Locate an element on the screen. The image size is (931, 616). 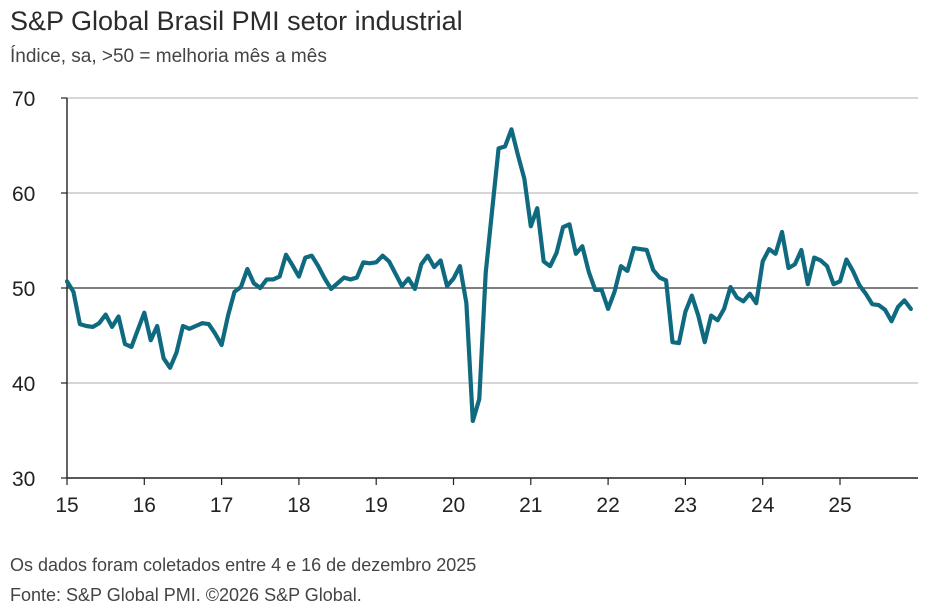
y-axis-tick-labels: 30 40 50 60 70 is located at coordinates (23, 289).